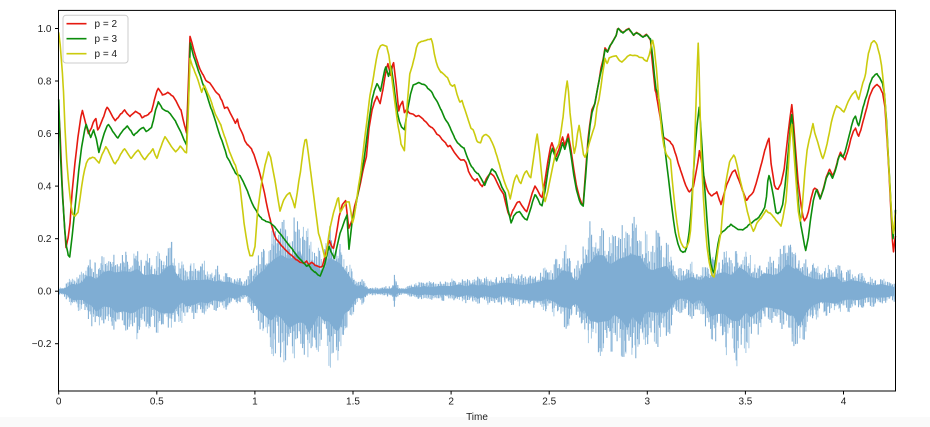 The image size is (930, 427). Describe the element at coordinates (45, 187) in the screenshot. I see `svg-text: 0.4` at that location.